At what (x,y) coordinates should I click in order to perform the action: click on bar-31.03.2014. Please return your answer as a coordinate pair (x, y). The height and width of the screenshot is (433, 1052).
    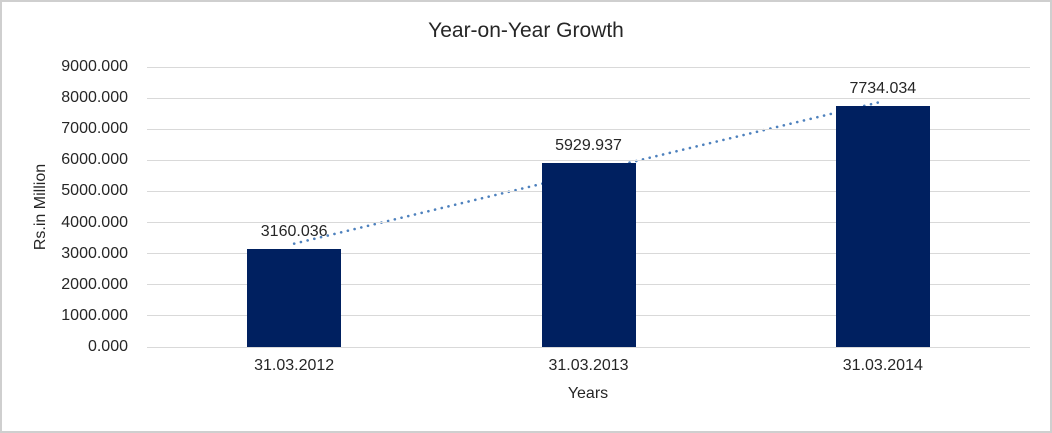
    Looking at the image, I should click on (882, 226).